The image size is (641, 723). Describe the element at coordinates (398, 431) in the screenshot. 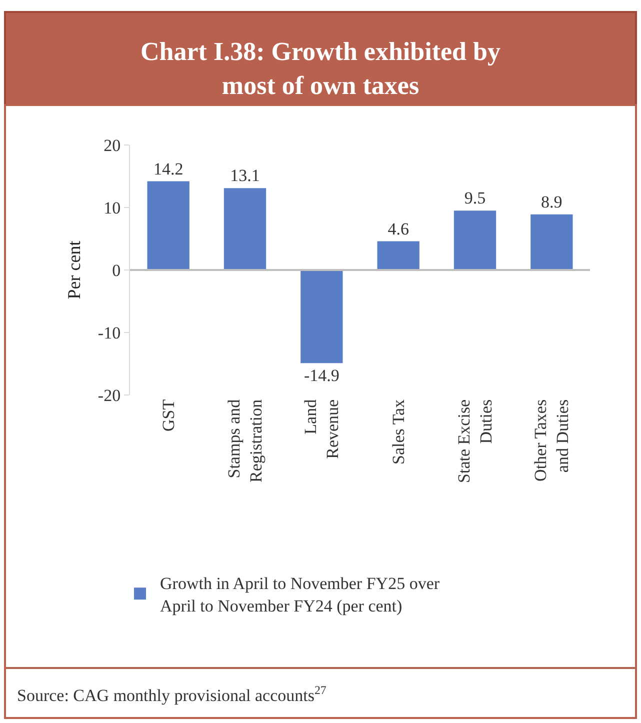

I see `x-tick-label: Sales Tax` at that location.